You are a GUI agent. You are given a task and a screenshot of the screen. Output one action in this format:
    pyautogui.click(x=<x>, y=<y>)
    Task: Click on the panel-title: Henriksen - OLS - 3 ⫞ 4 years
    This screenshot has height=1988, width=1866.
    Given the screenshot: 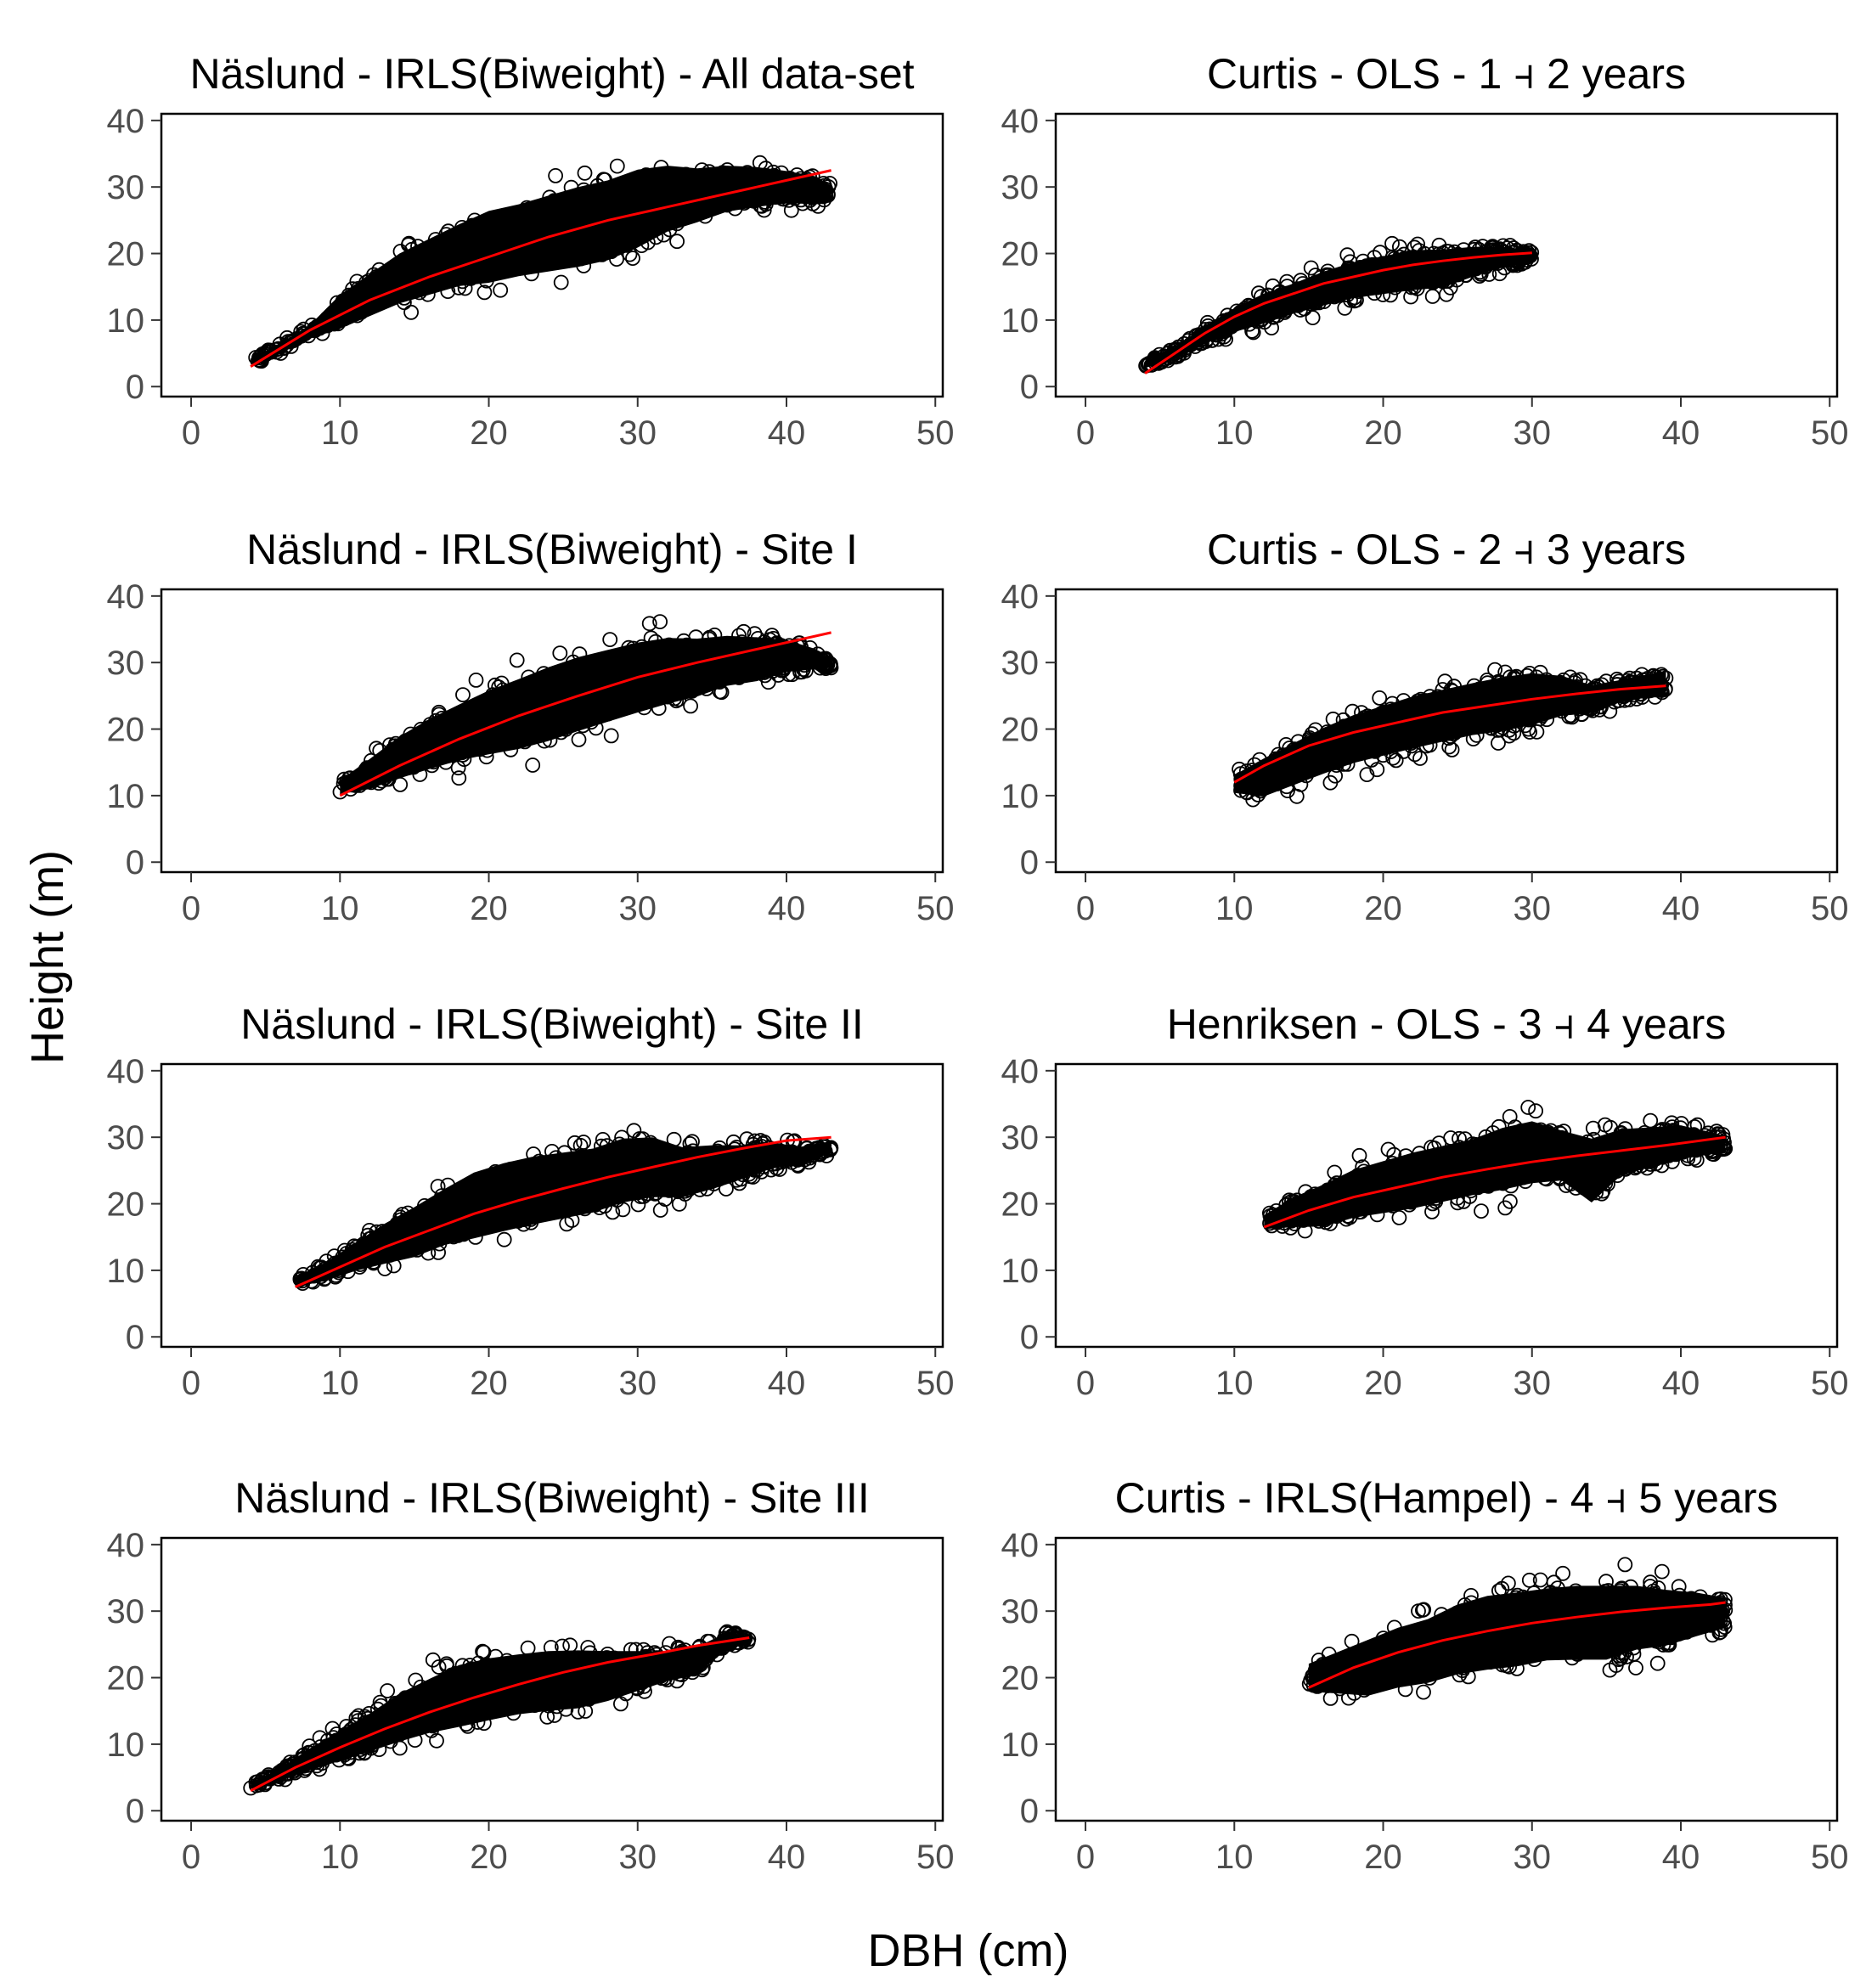 What is the action you would take?
    pyautogui.click(x=1447, y=1024)
    